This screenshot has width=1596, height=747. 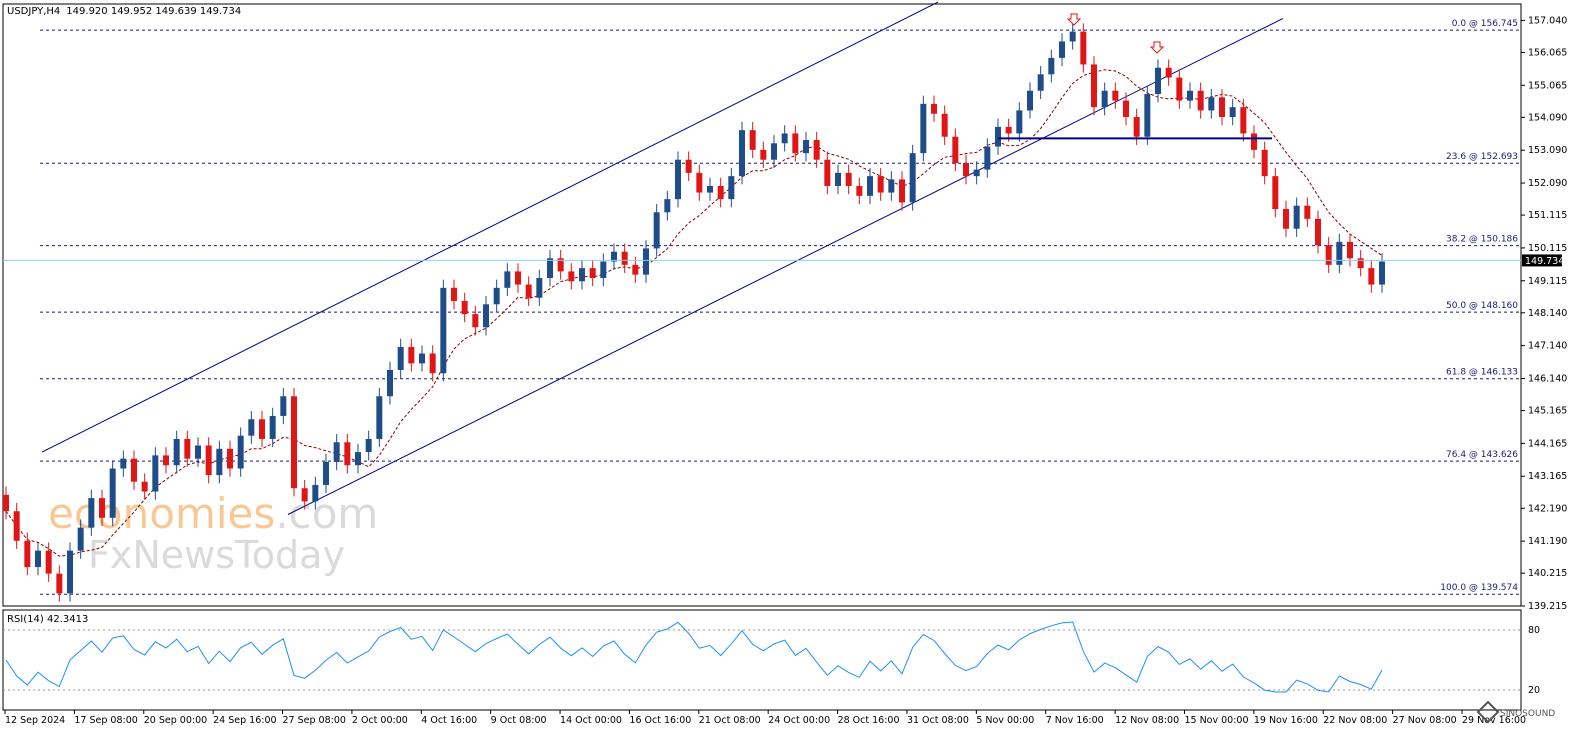 I want to click on x-tick-label: 22 Nov 08:00, so click(x=1355, y=720).